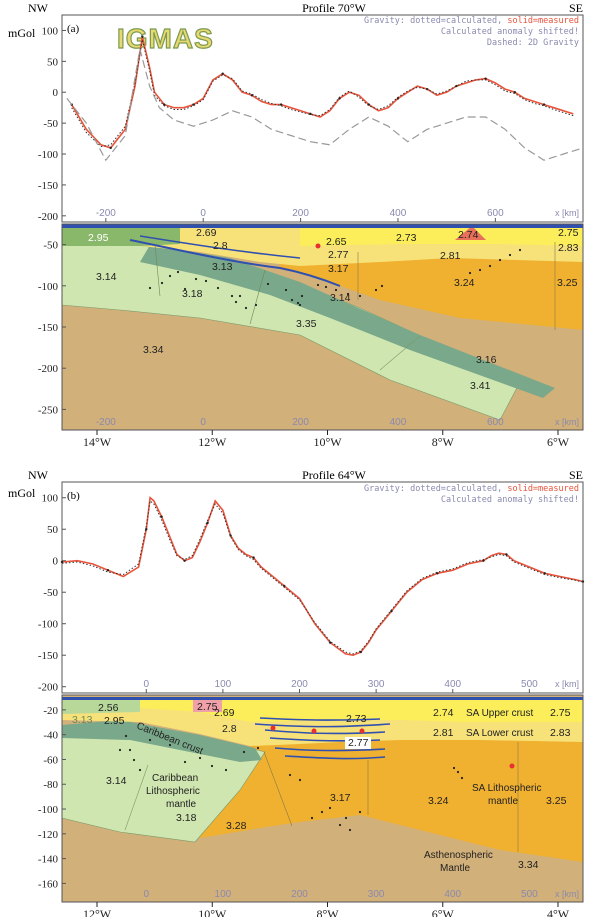  I want to click on station-b4, so click(512, 766).